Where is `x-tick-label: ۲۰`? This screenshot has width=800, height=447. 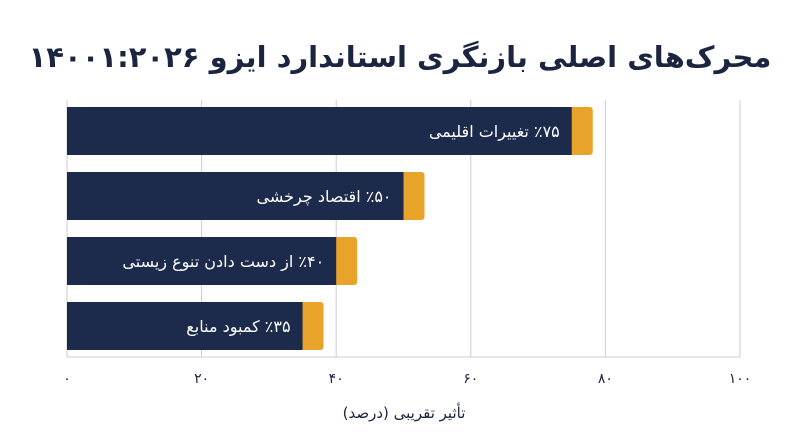 x-tick-label: ۲۰ is located at coordinates (201, 379).